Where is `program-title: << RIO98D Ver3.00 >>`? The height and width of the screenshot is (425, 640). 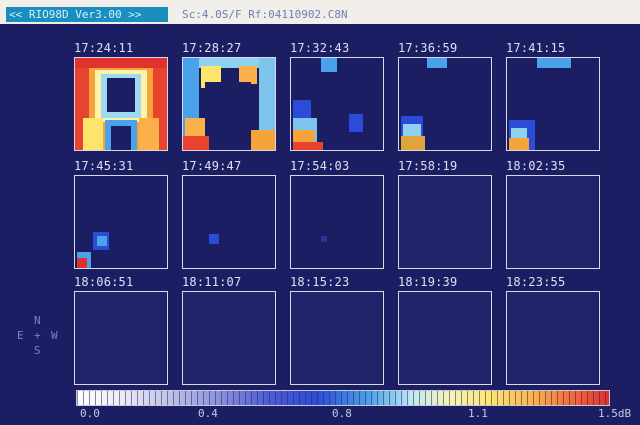 program-title: << RIO98D Ver3.00 >> is located at coordinates (87, 14).